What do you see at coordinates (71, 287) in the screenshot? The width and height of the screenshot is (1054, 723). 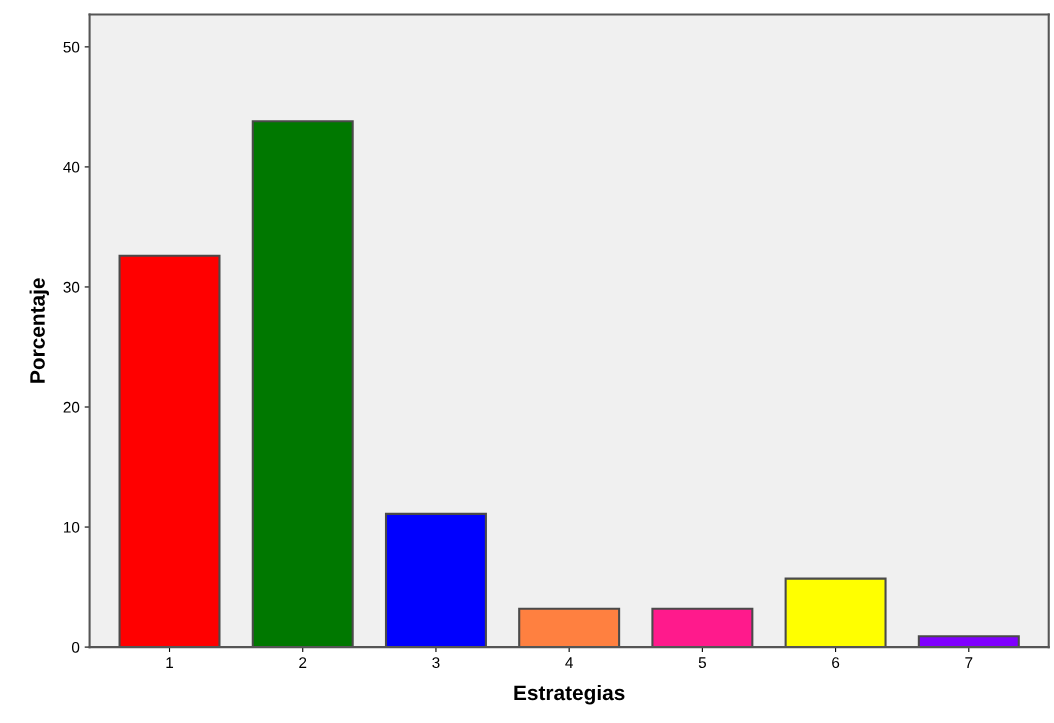 I see `y-tick-label: 30` at bounding box center [71, 287].